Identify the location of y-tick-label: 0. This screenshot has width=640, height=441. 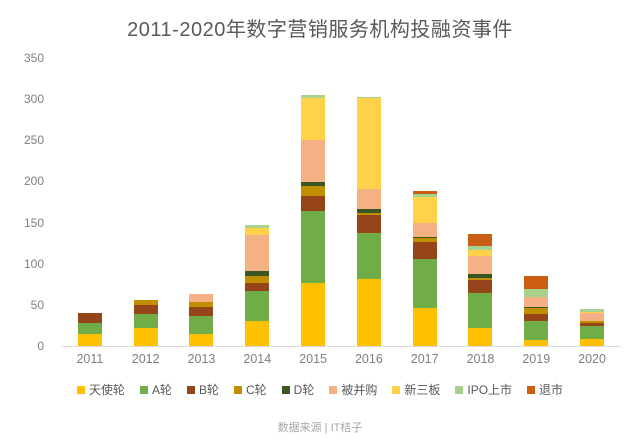
(40, 346).